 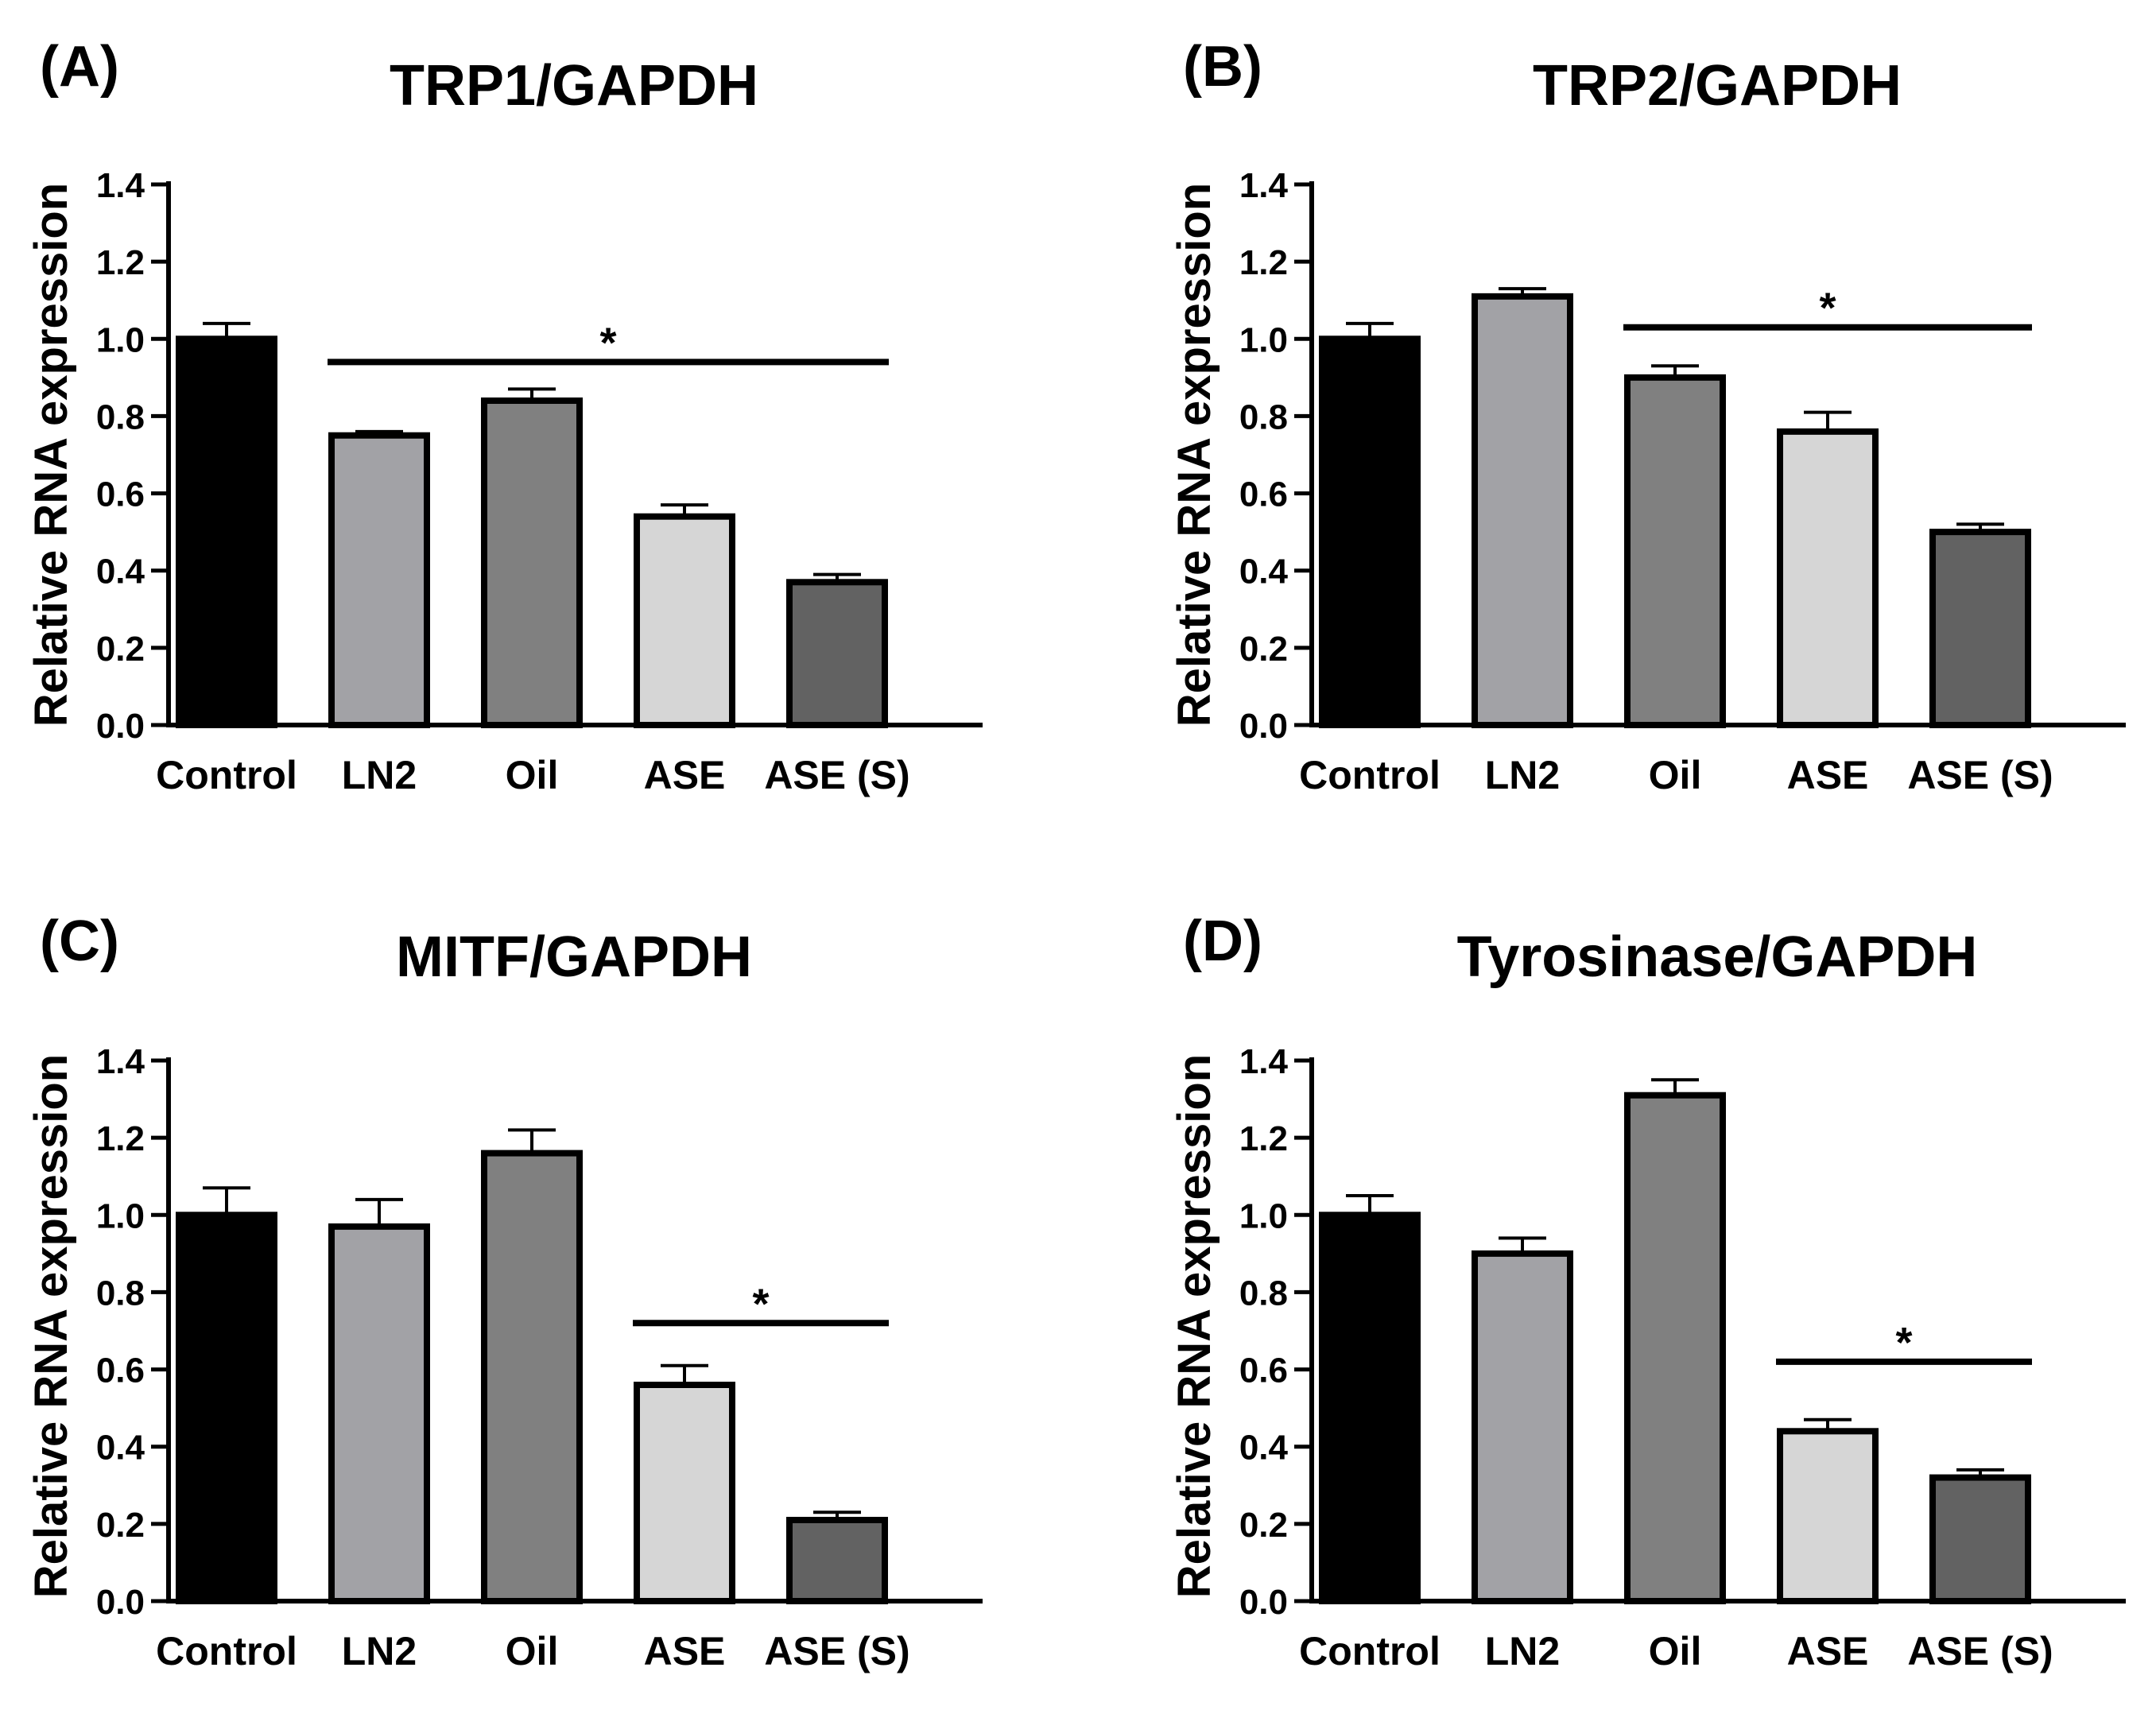 I want to click on panel-a-category-label: Oil, so click(x=532, y=775).